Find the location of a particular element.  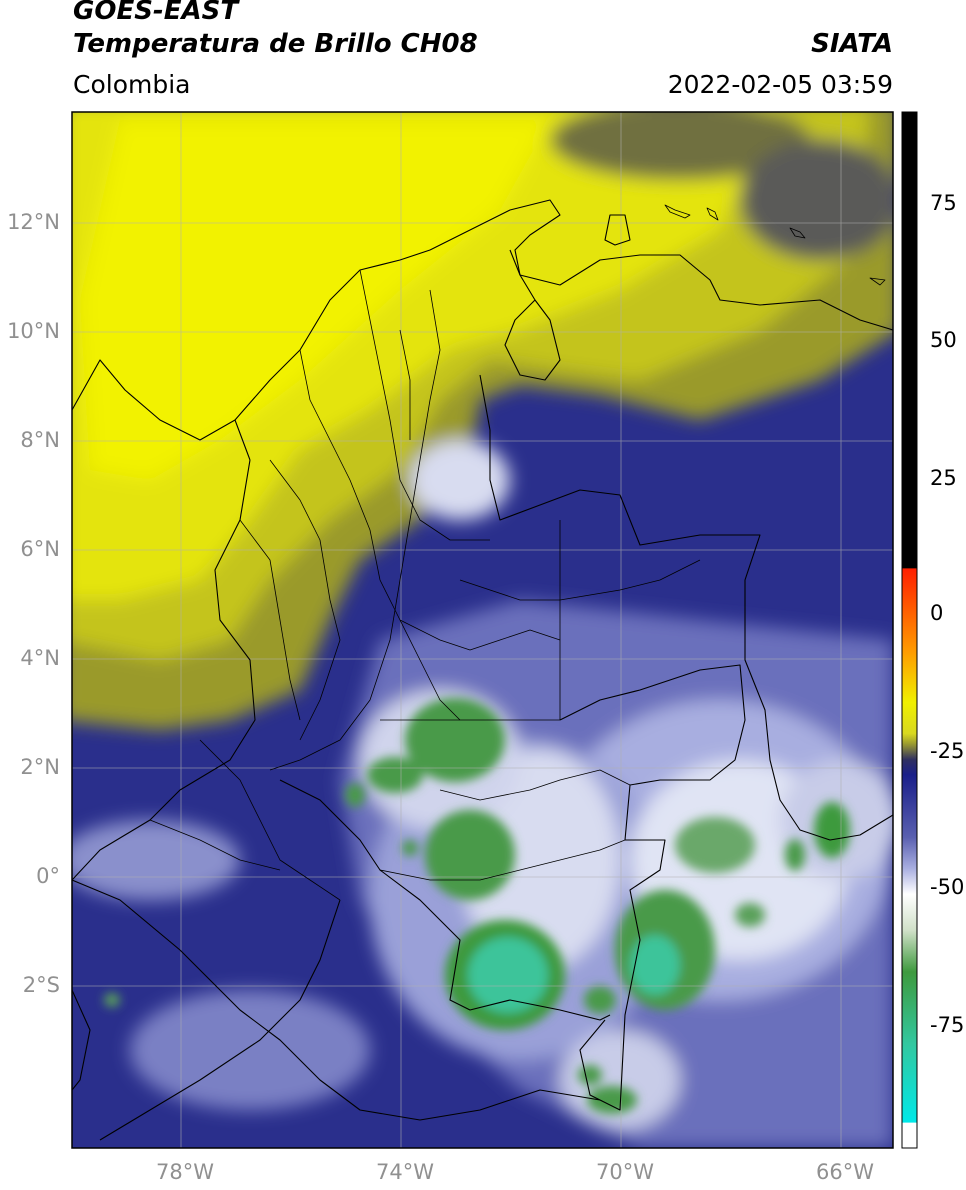

colorbar-tick-label: 0 is located at coordinates (937, 613).